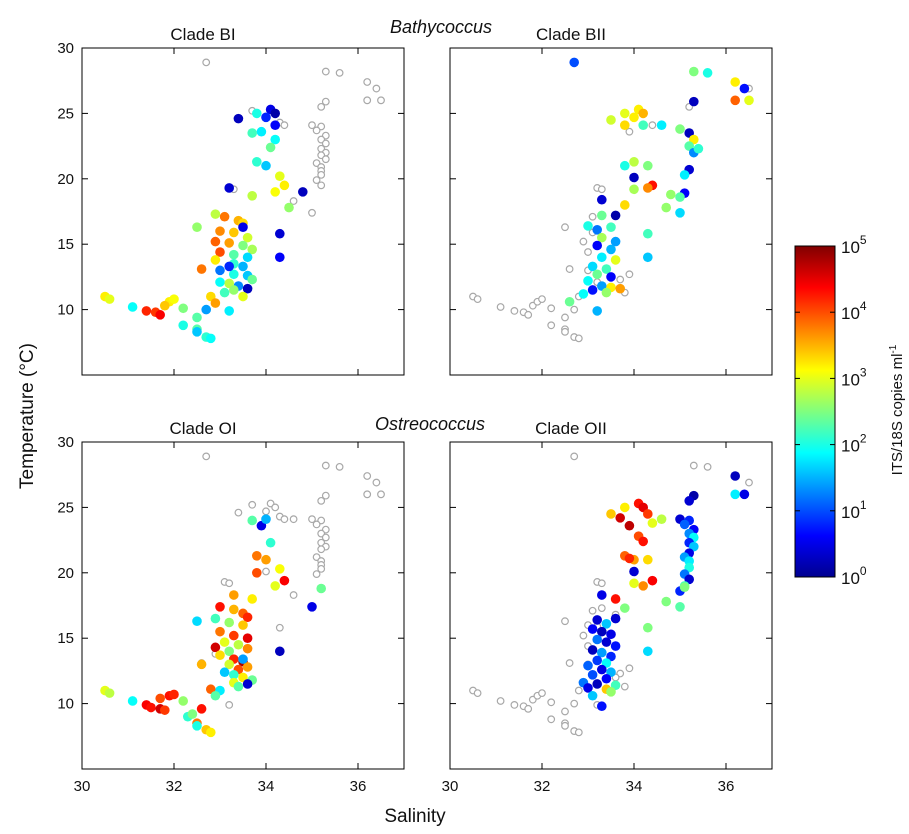  What do you see at coordinates (65, 179) in the screenshot?
I see `y-tick-label: 20` at bounding box center [65, 179].